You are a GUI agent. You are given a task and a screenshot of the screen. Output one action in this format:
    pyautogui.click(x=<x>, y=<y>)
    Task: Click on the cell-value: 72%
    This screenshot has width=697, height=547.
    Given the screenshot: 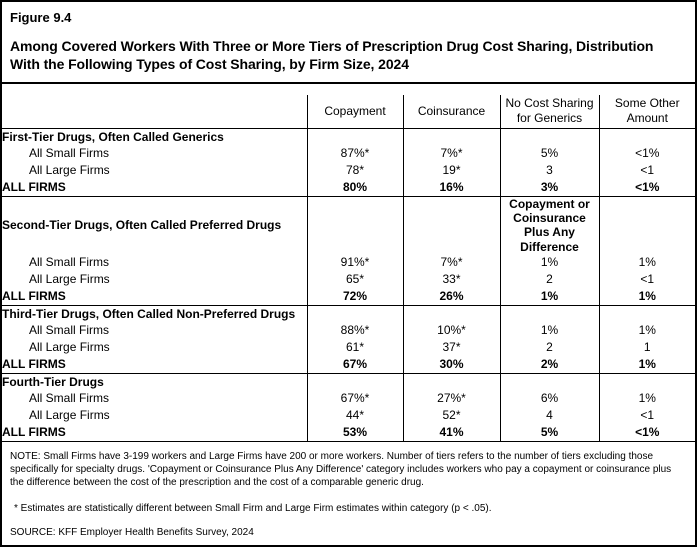 What is the action you would take?
    pyautogui.click(x=354, y=297)
    